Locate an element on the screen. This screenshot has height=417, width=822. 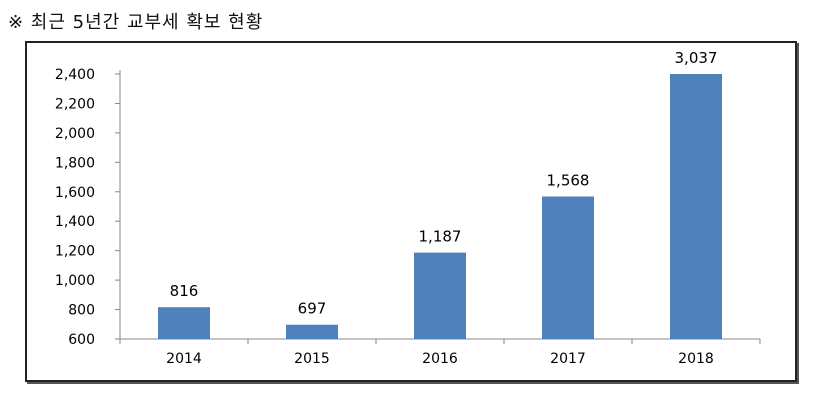
x-category-label: 2014 is located at coordinates (184, 359).